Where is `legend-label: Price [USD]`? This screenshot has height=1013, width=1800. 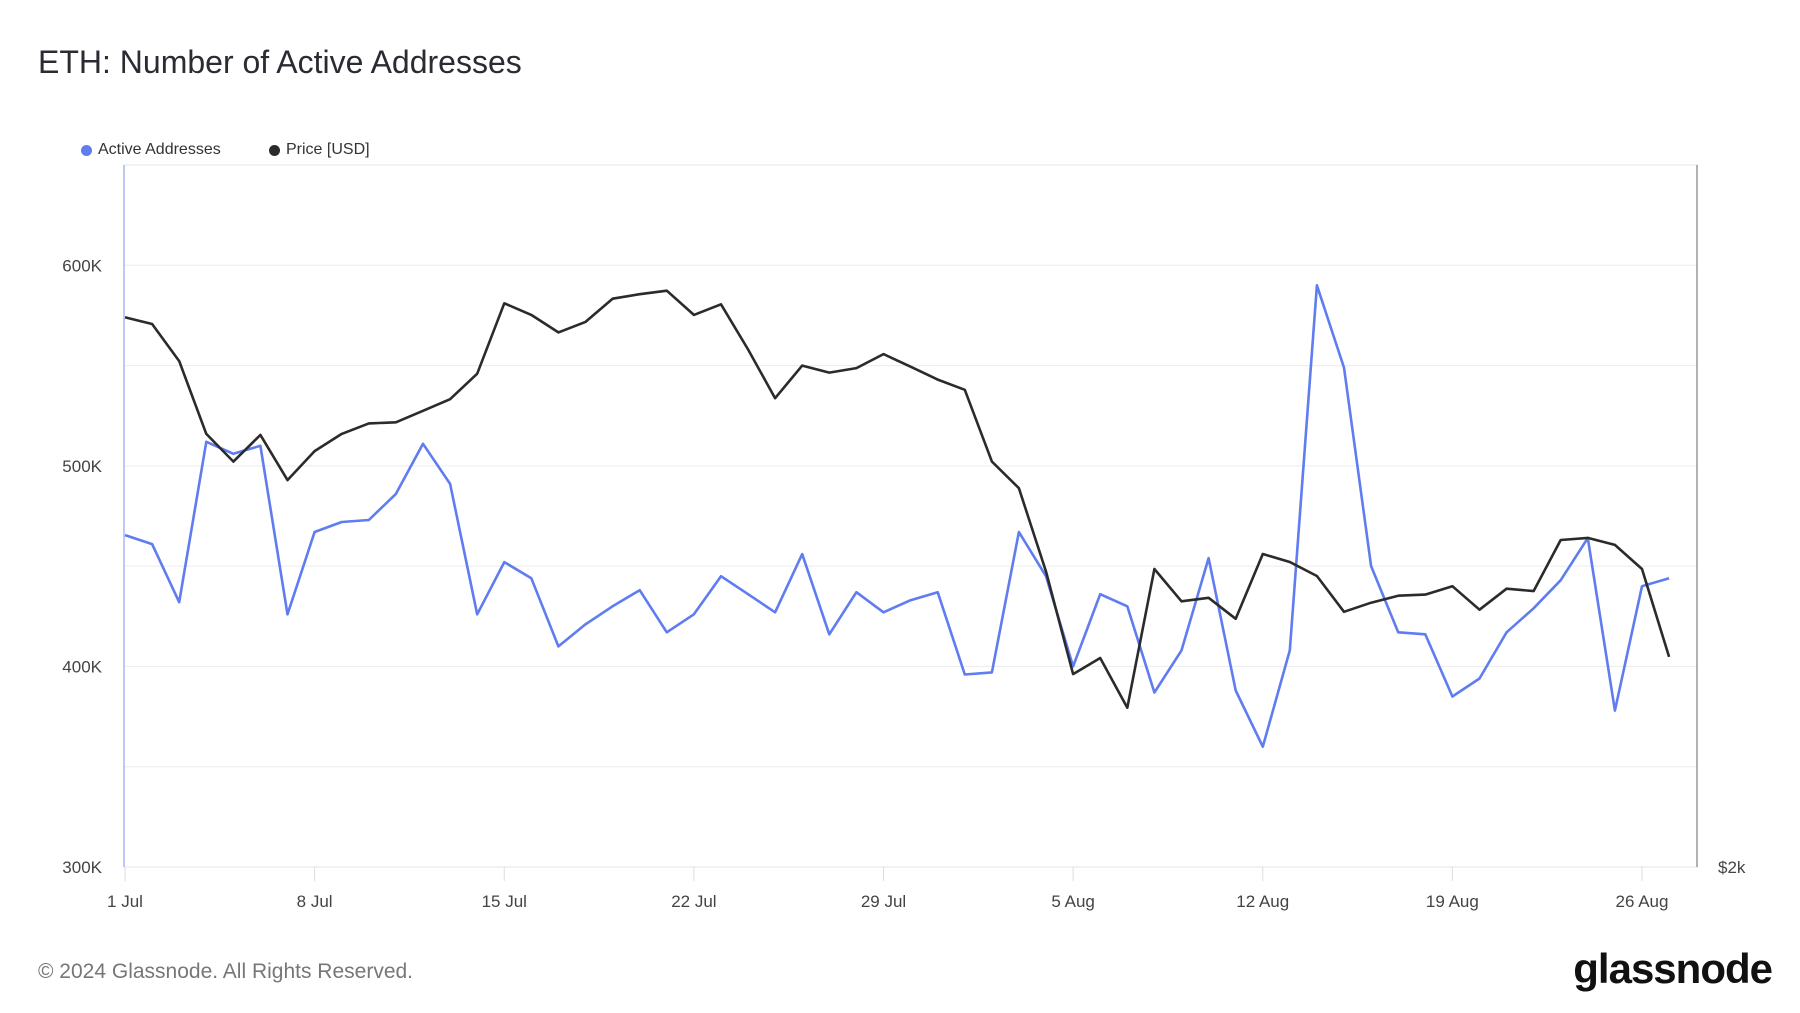
legend-label: Price [USD] is located at coordinates (328, 149).